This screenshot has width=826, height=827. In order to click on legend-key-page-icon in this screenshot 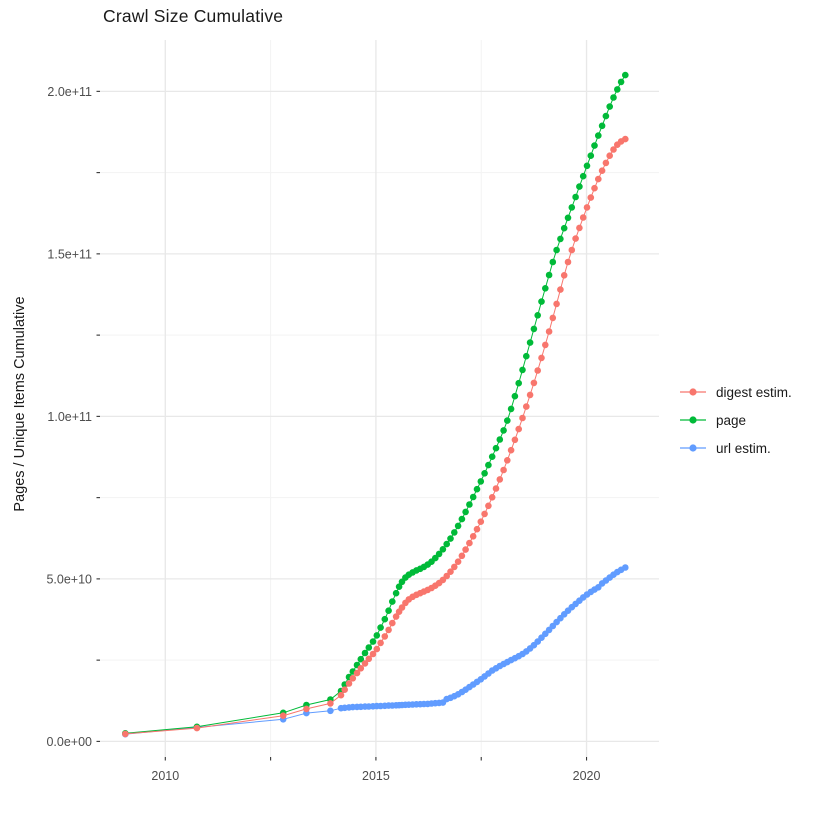, I will do `click(693, 420)`.